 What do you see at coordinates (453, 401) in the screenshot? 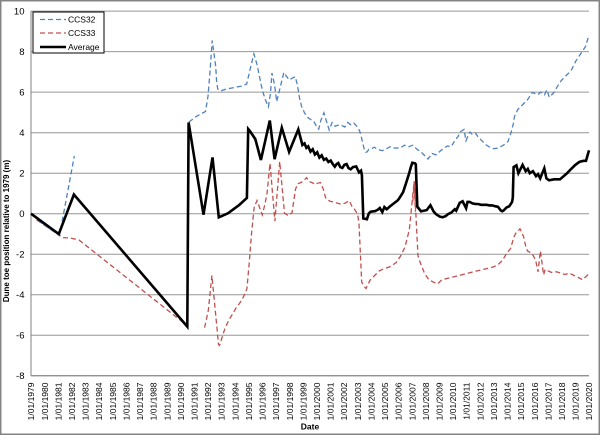
I see `svg-text: 1/01/2010` at bounding box center [453, 401].